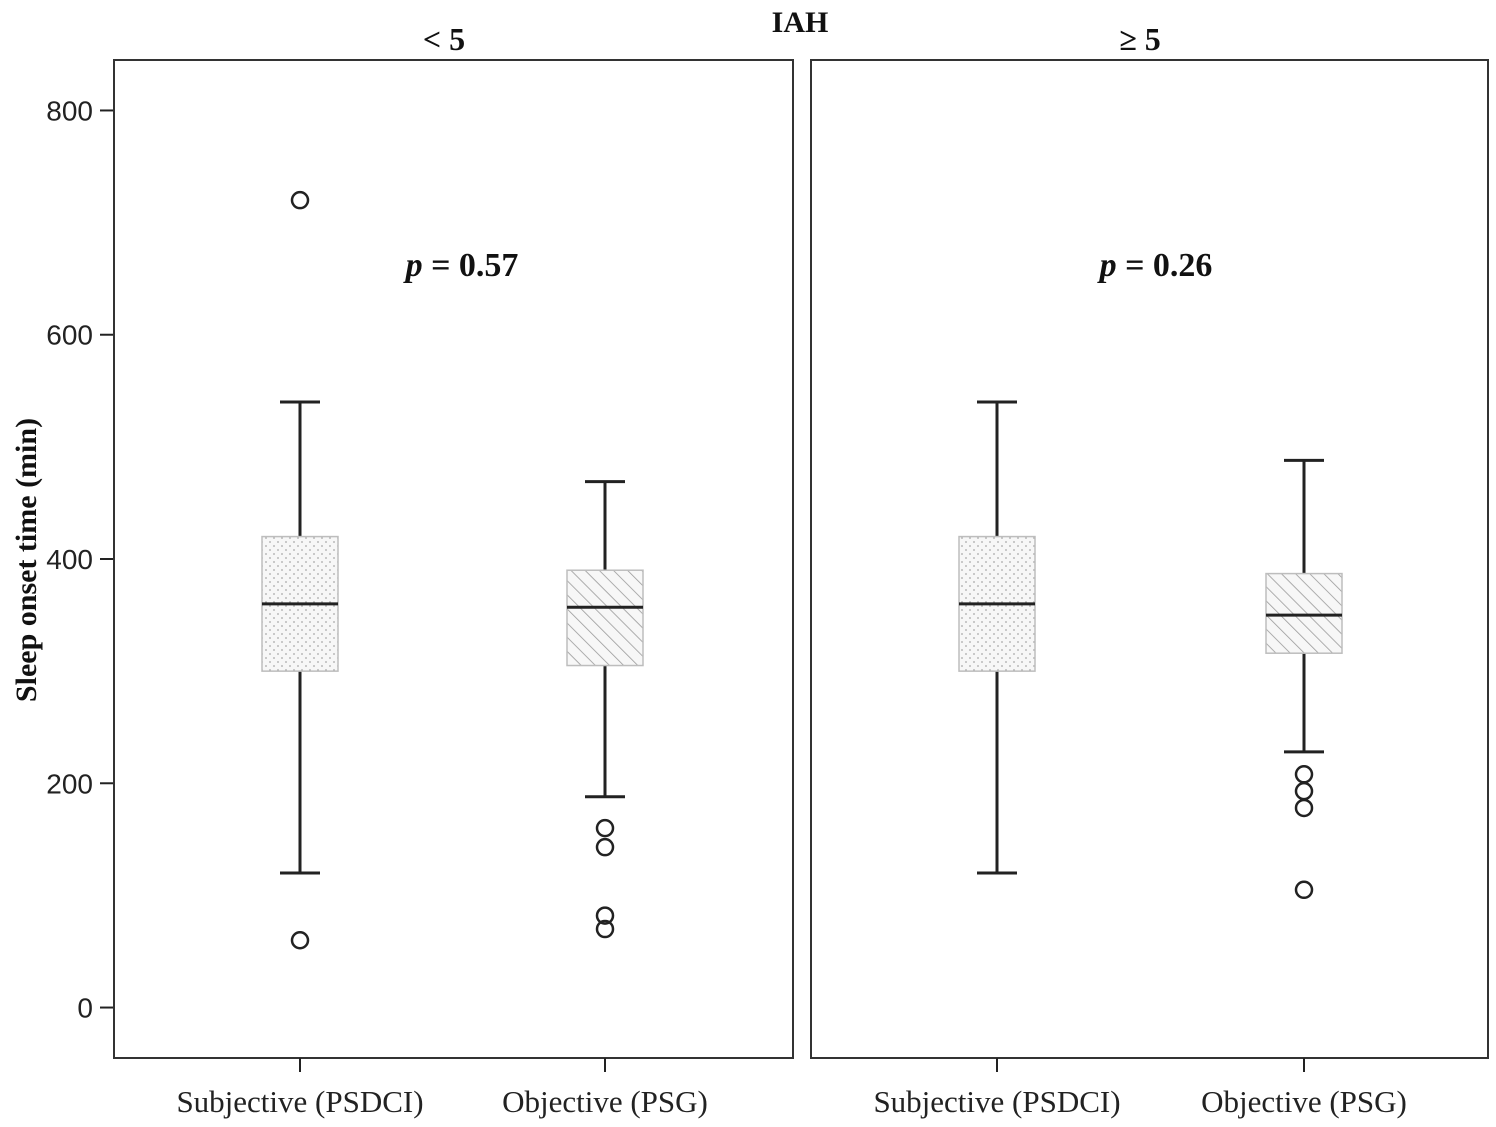 The height and width of the screenshot is (1127, 1496). I want to click on y-axis-label: Sleep onset time (min), so click(26, 560).